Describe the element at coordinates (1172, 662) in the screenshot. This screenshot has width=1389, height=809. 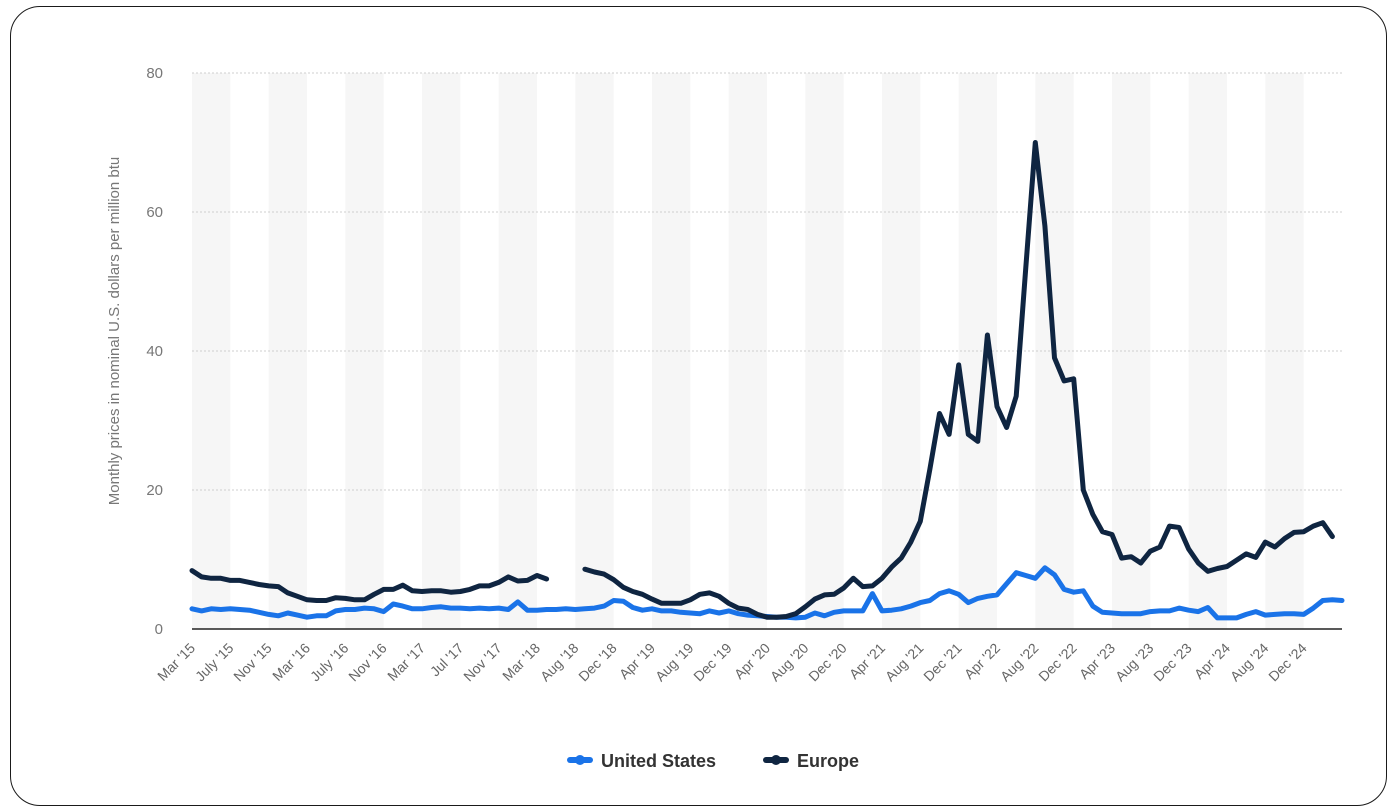
I see `x-tick-label: Dec '23` at that location.